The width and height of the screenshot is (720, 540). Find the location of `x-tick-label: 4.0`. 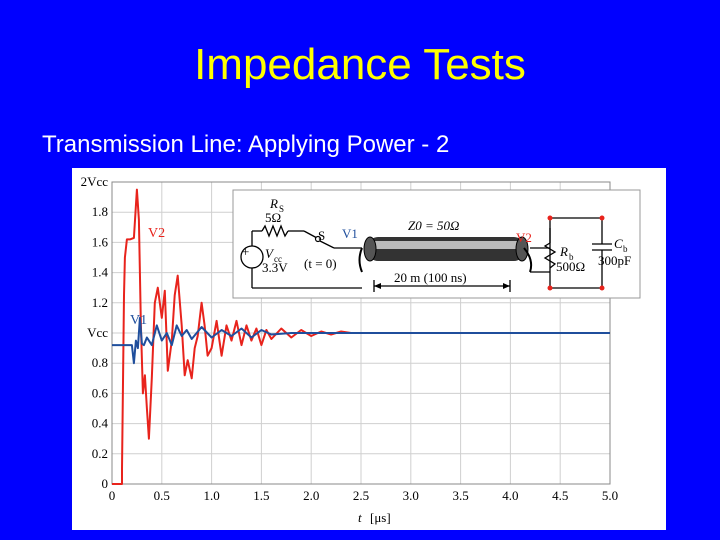

x-tick-label: 4.0 is located at coordinates (510, 495).